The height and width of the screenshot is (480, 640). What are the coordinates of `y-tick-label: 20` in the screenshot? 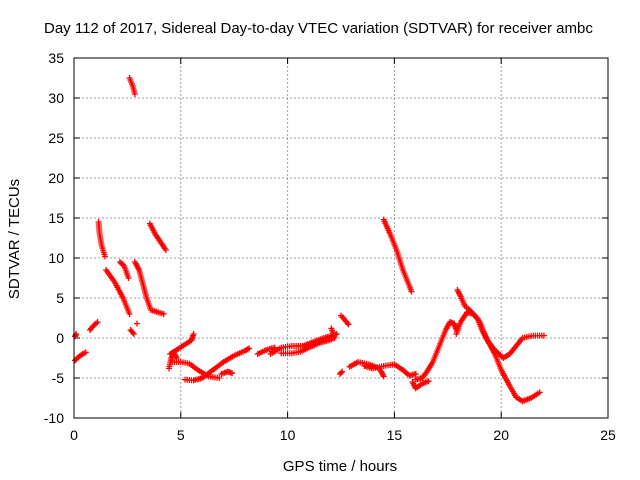 It's located at (56, 178).